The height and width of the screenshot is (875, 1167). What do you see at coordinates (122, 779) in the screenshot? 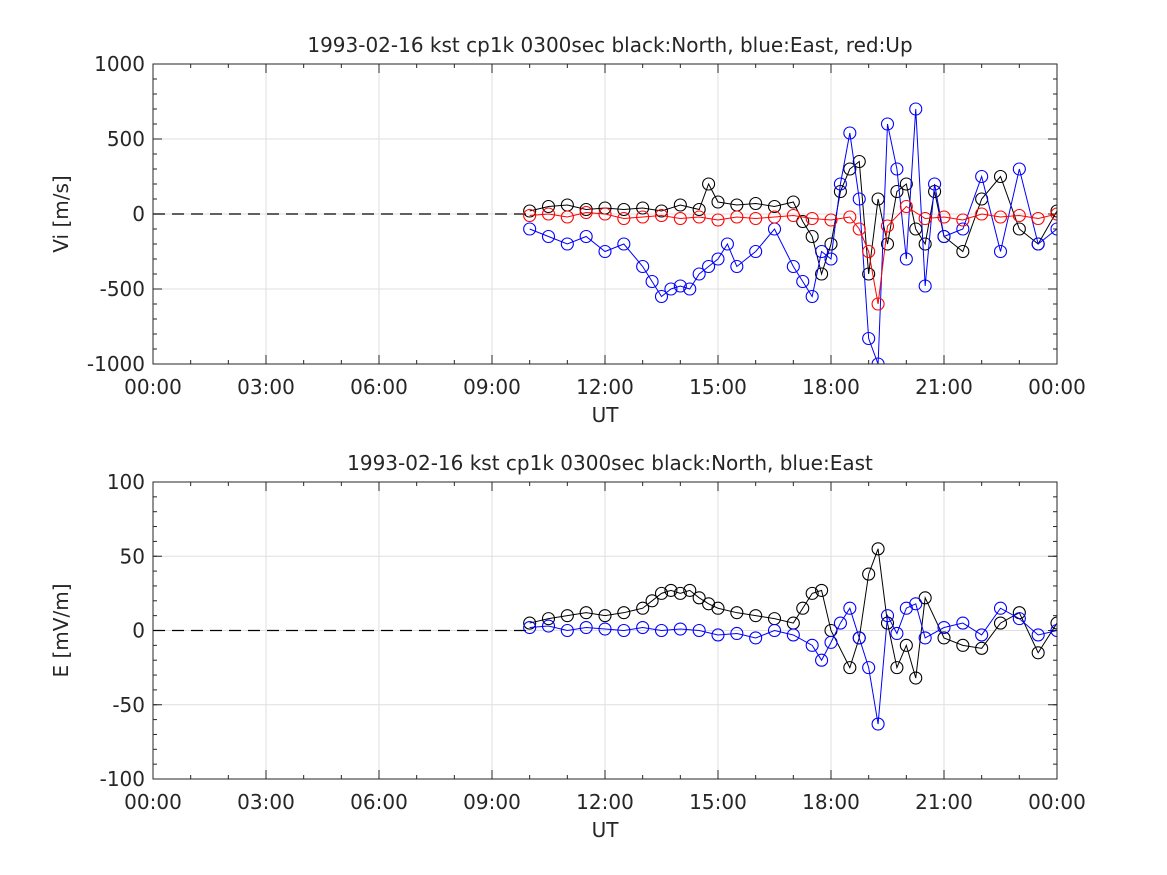
I see `y-tick-label: -100` at bounding box center [122, 779].